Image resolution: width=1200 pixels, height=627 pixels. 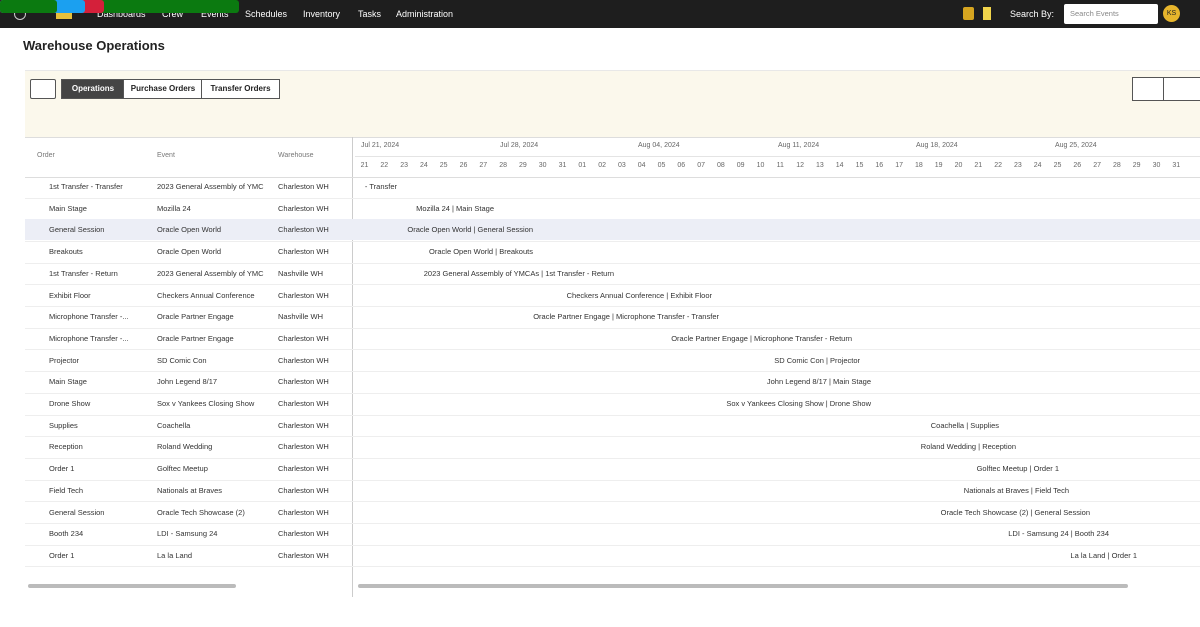 I want to click on day-label: 13, so click(x=819, y=165).